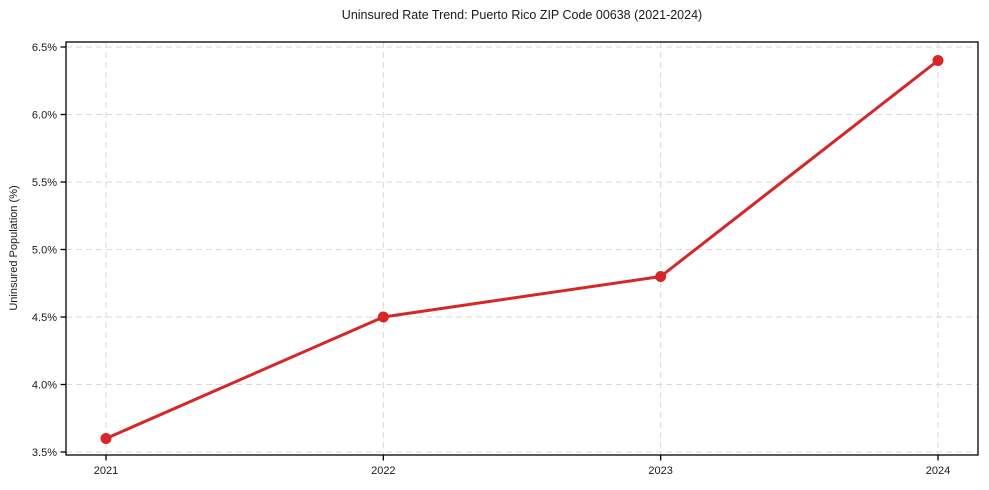  Describe the element at coordinates (661, 276) in the screenshot. I see `data-point-2023` at that location.